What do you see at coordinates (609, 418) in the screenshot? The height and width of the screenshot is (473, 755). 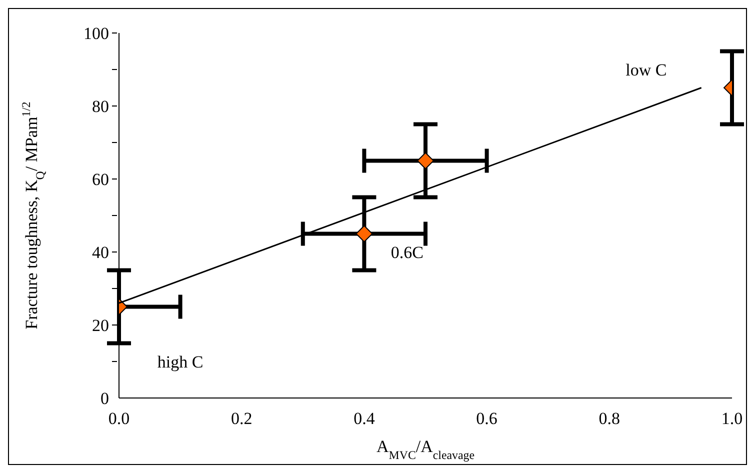 I see `x-tick-label: 0.8` at bounding box center [609, 418].